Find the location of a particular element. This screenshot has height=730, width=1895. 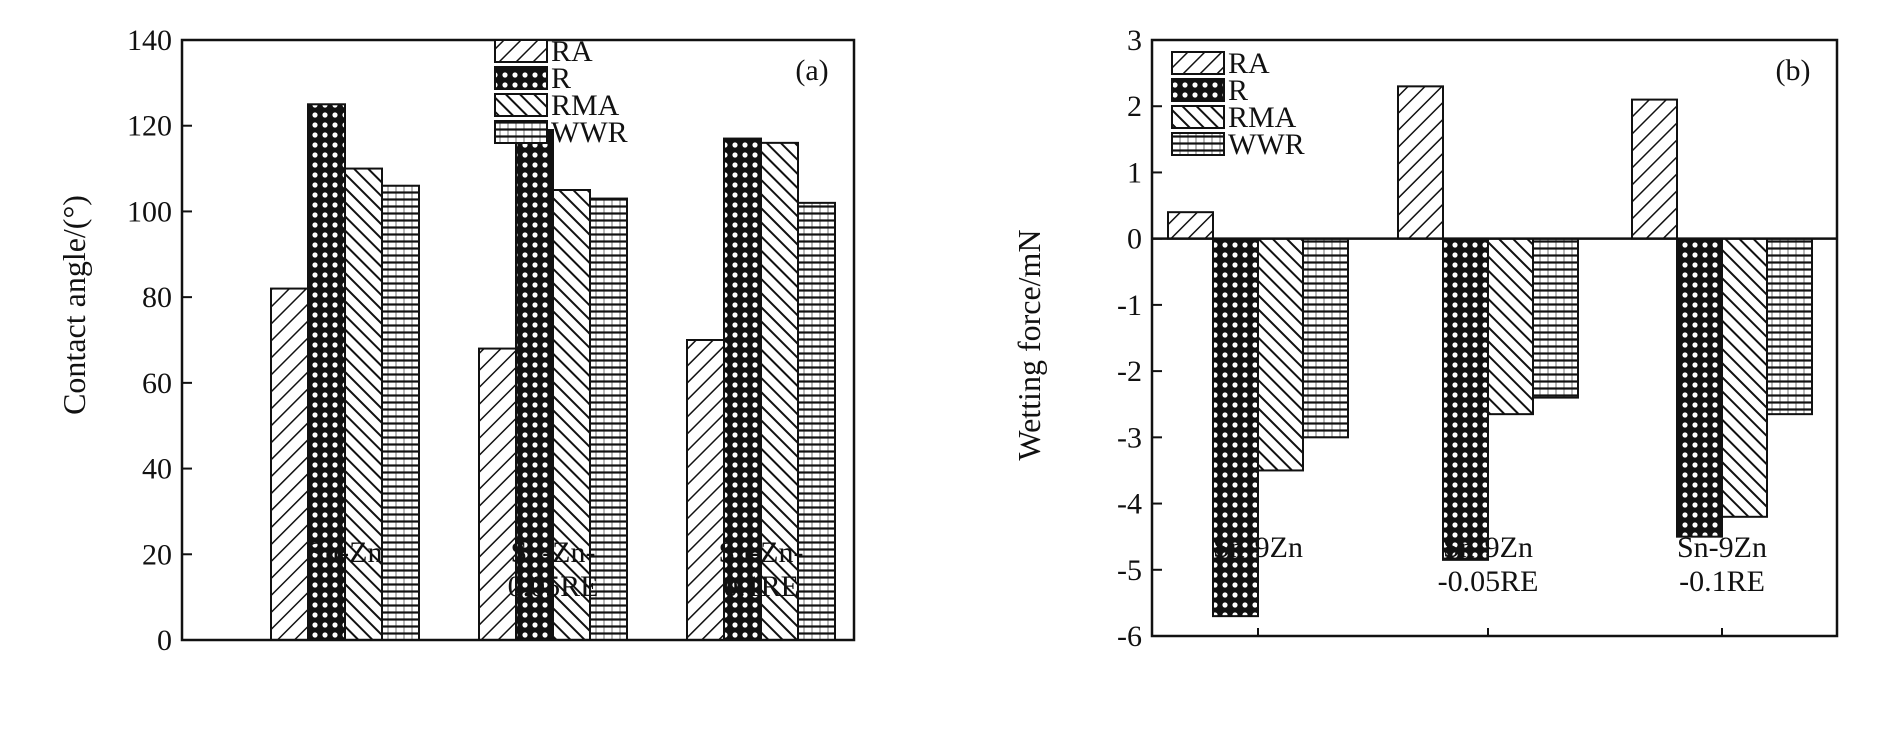

y-tick-label: -1 is located at coordinates (1129, 305).